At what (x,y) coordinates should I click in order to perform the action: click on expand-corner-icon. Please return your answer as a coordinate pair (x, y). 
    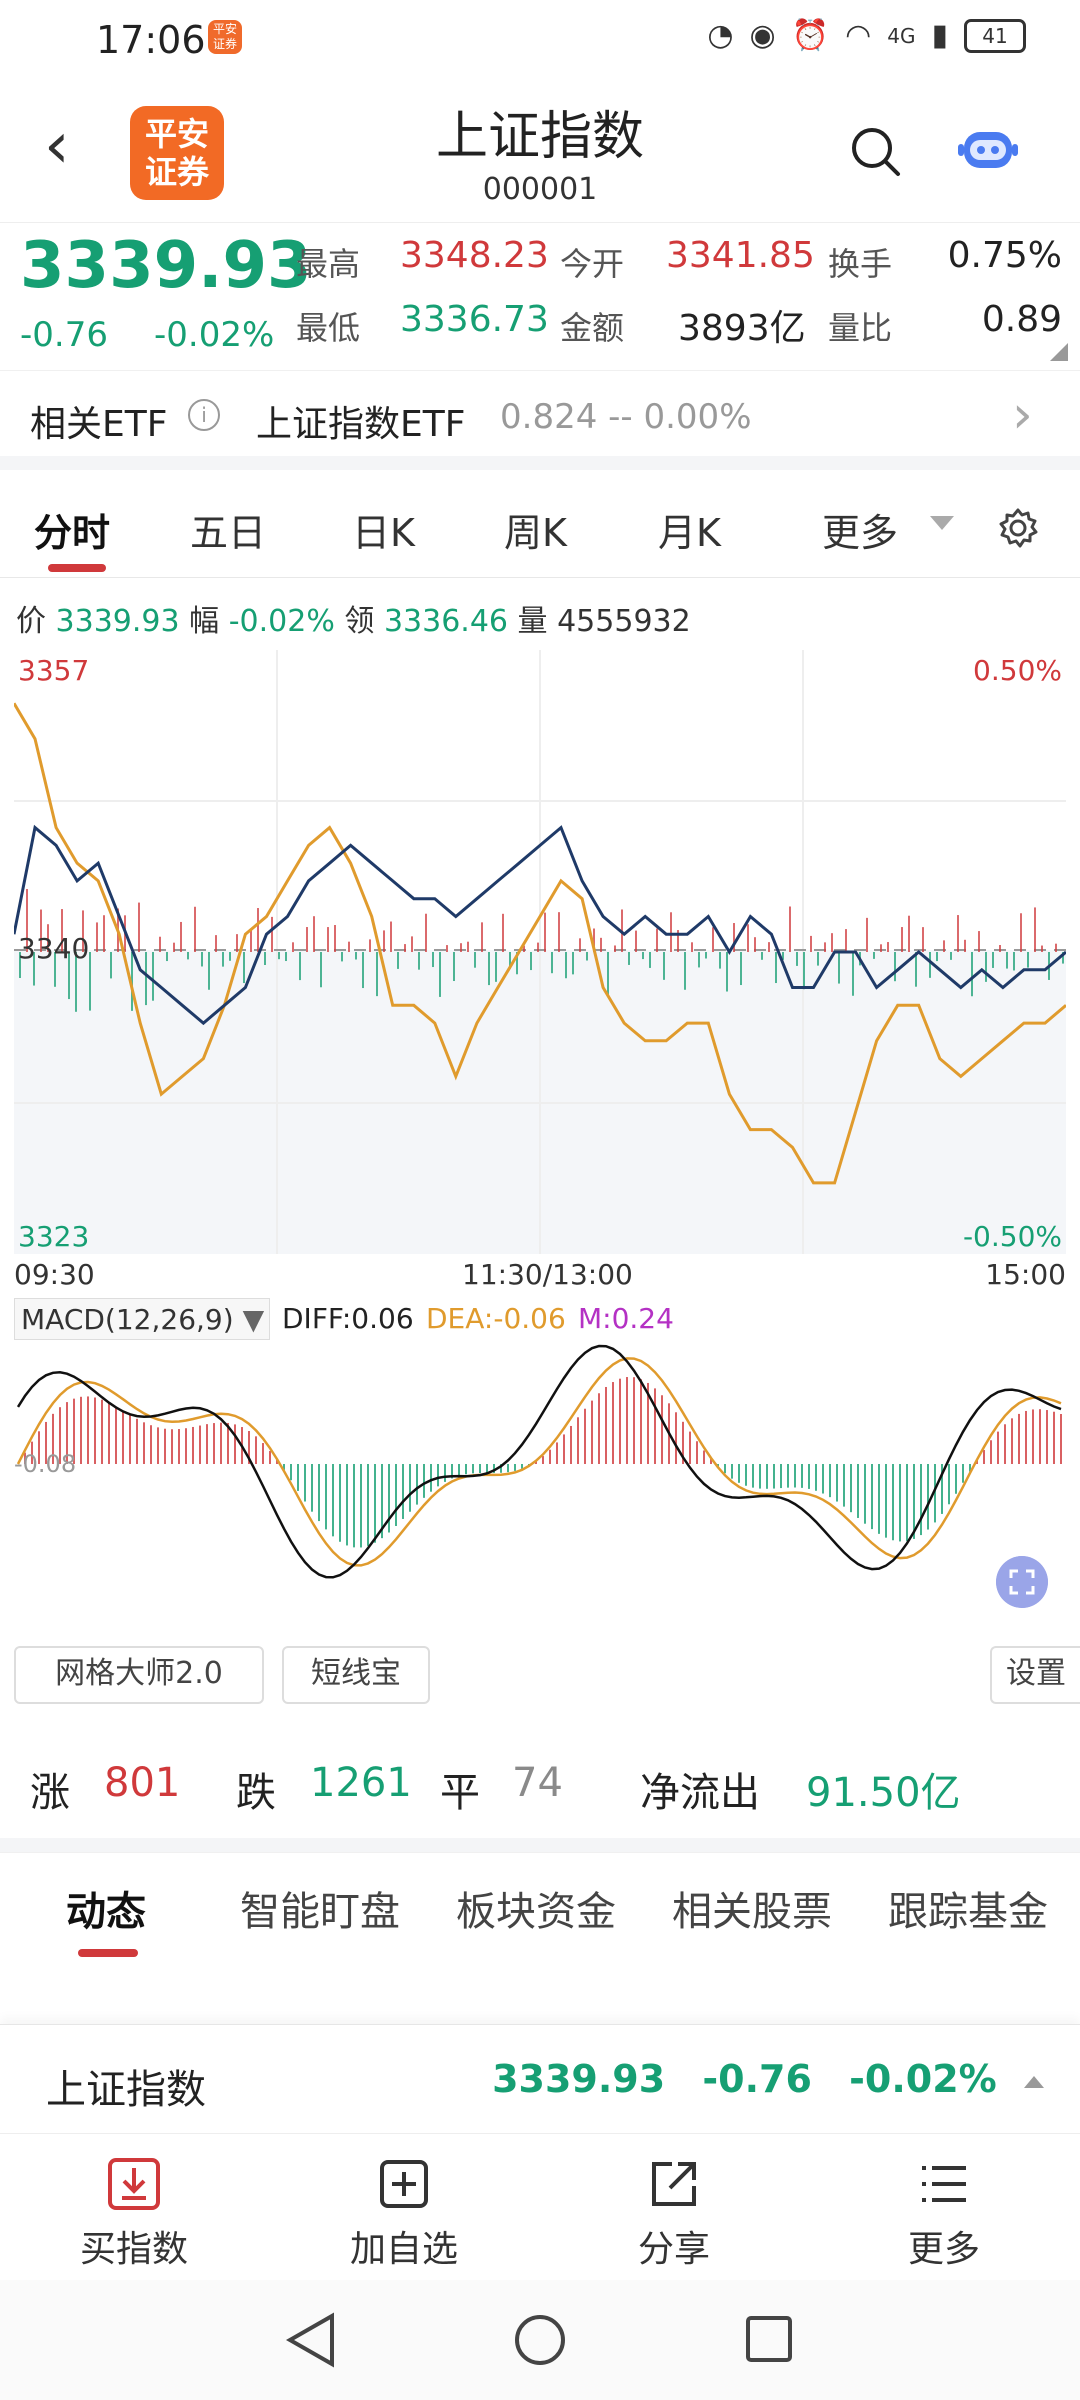
    Looking at the image, I should click on (1059, 352).